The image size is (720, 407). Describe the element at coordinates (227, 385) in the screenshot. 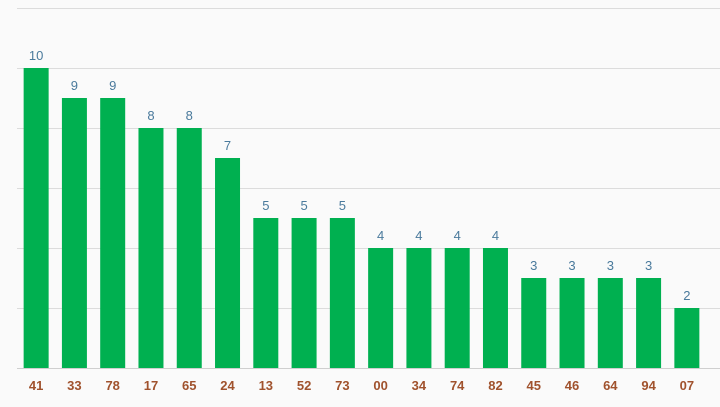

I see `category-label-24: 24` at that location.